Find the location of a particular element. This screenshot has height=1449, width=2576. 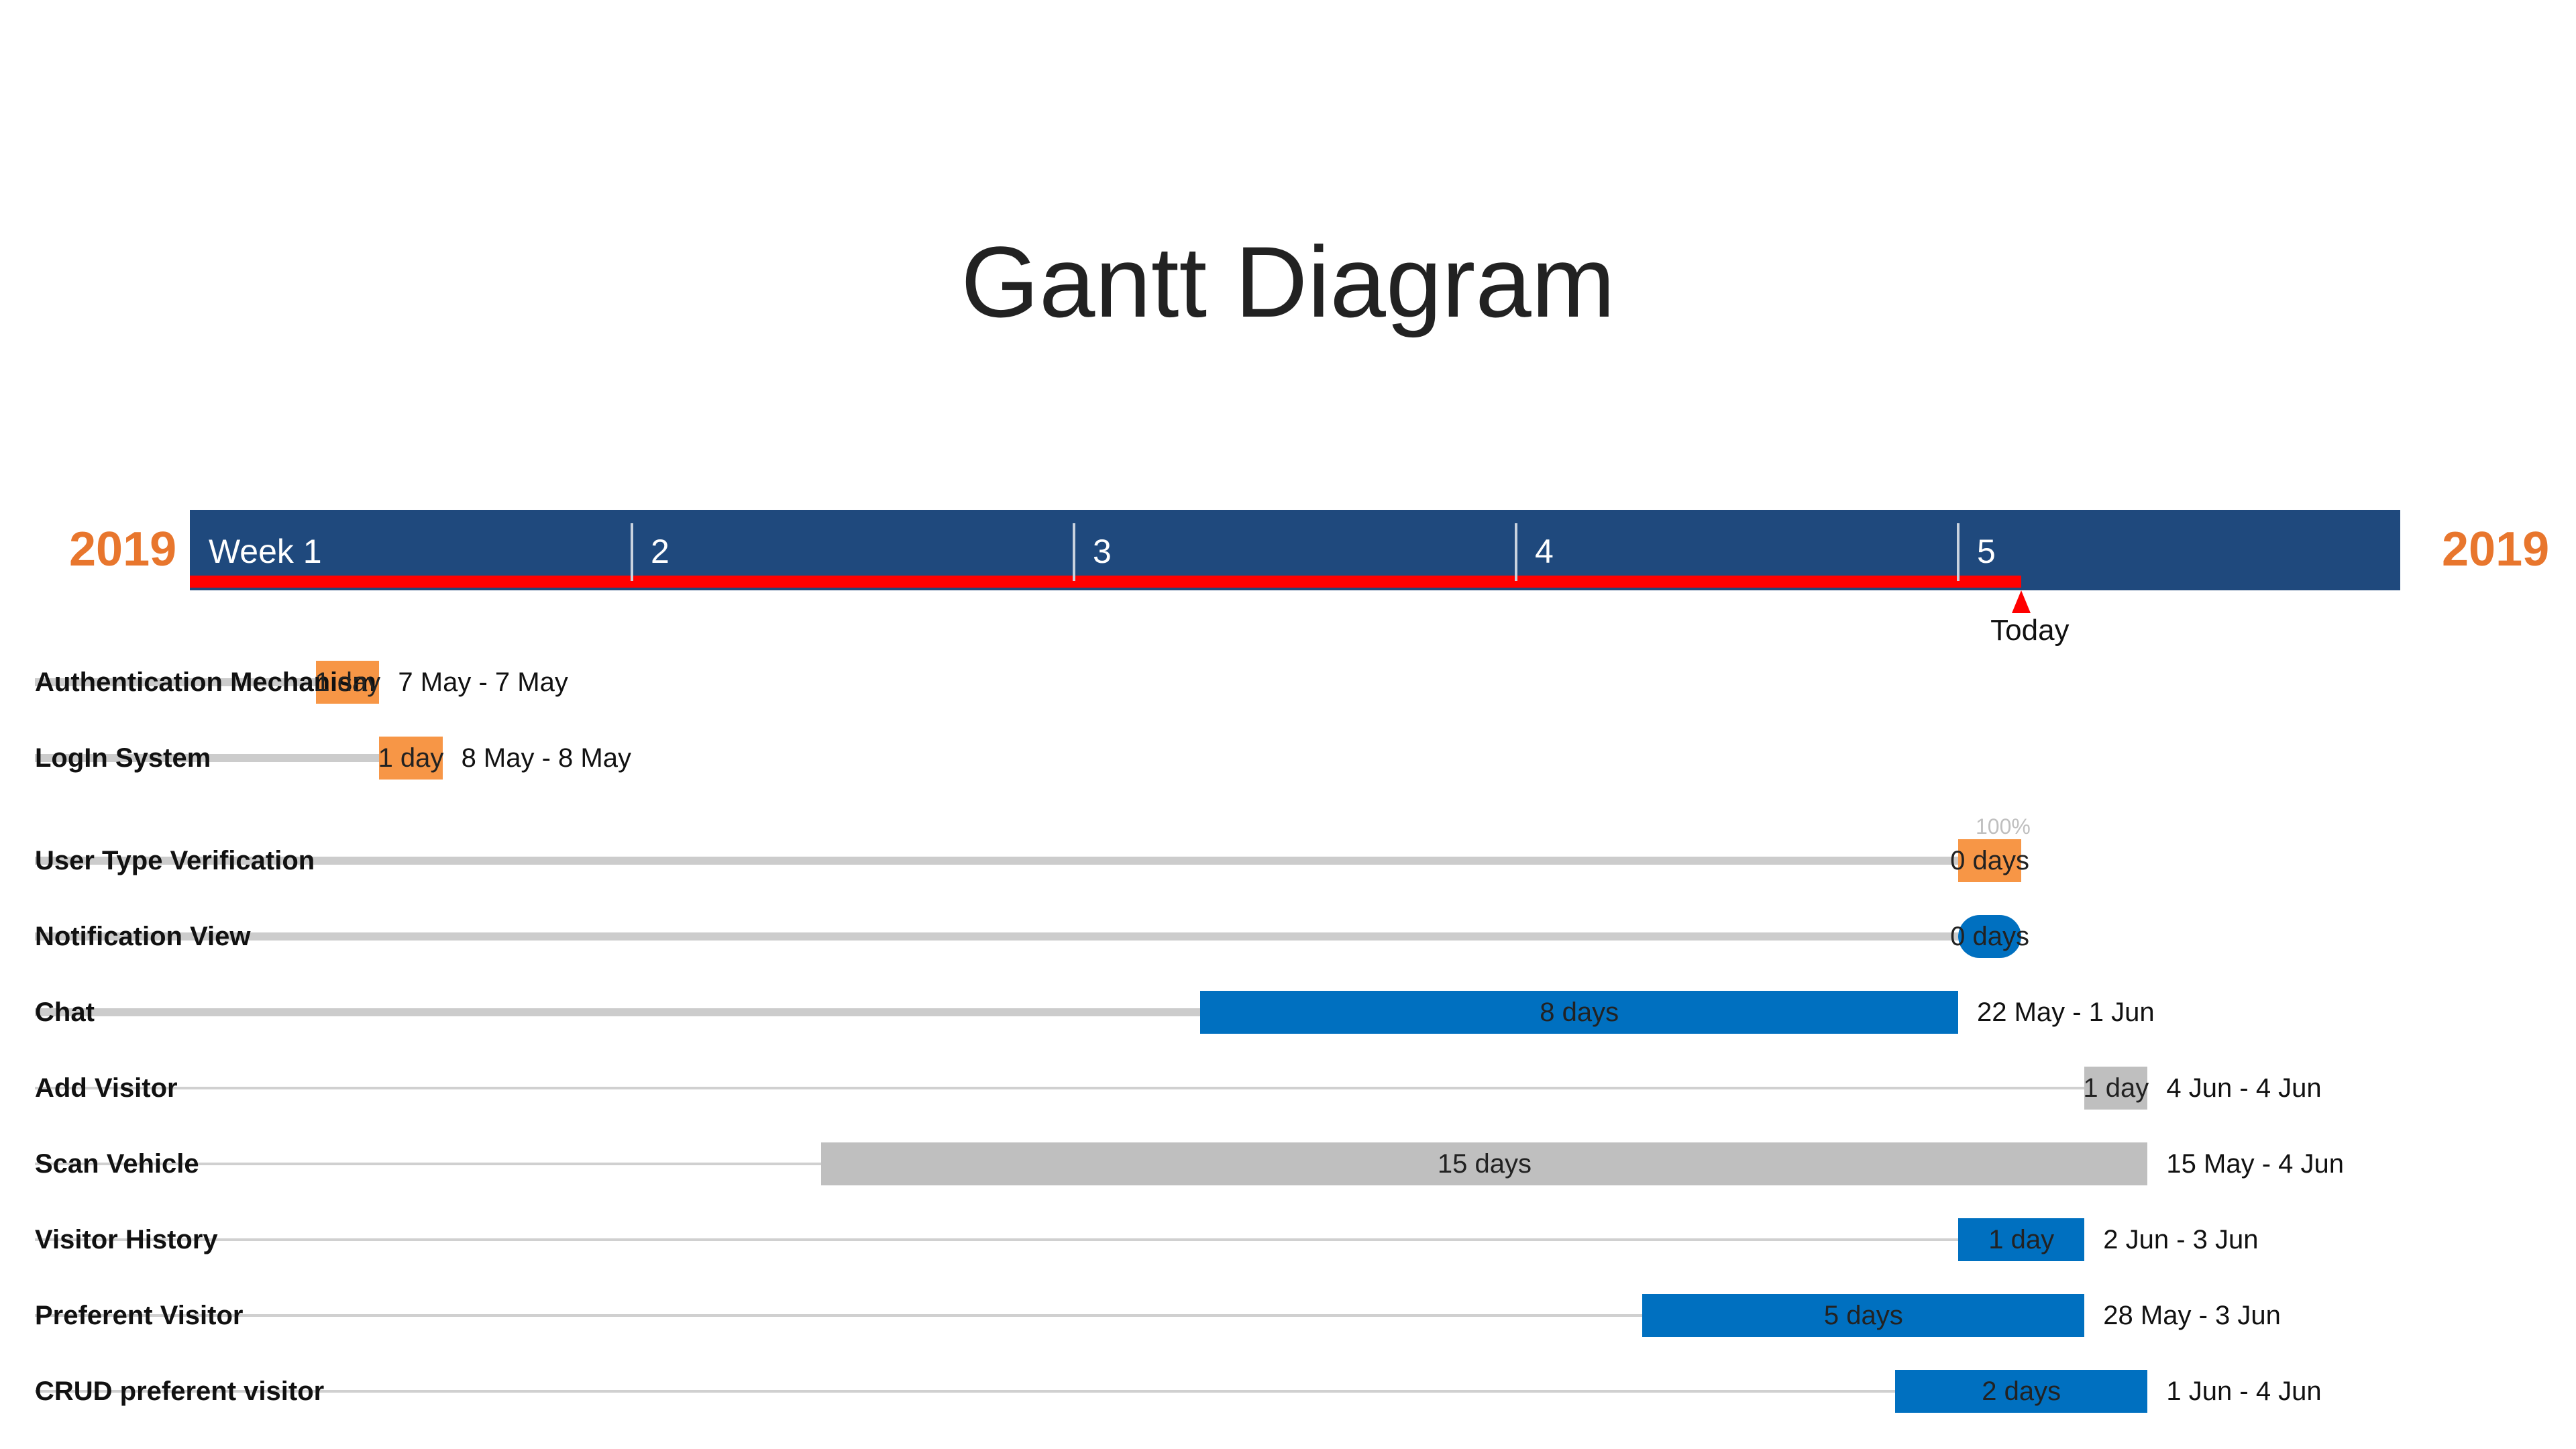

task-date-range: 15 May - 4 Jun is located at coordinates (2255, 1164).